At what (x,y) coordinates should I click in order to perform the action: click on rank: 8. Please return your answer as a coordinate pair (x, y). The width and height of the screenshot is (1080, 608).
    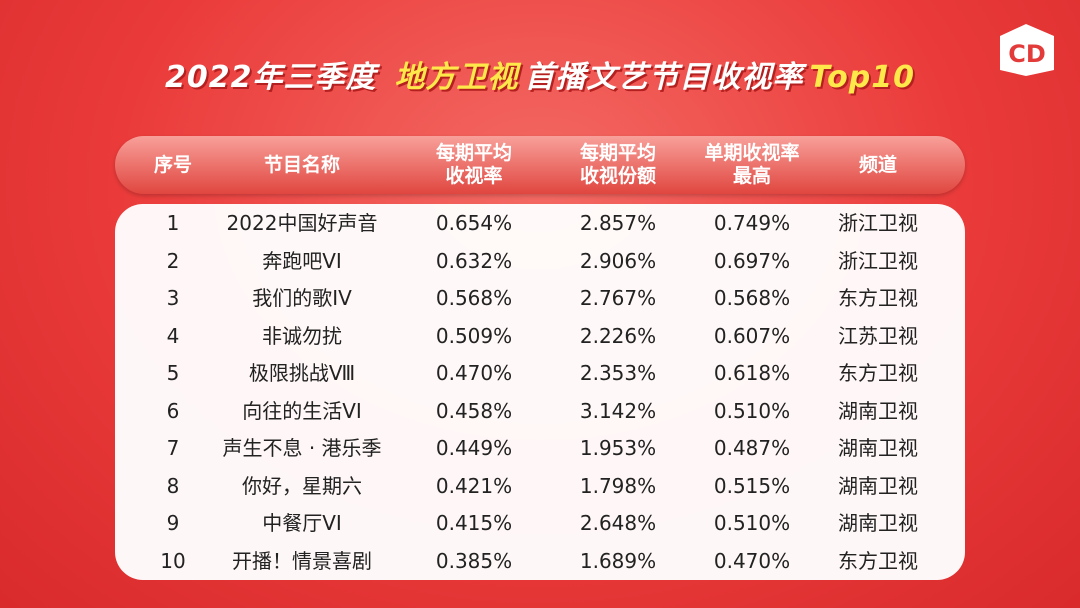
    Looking at the image, I should click on (173, 485).